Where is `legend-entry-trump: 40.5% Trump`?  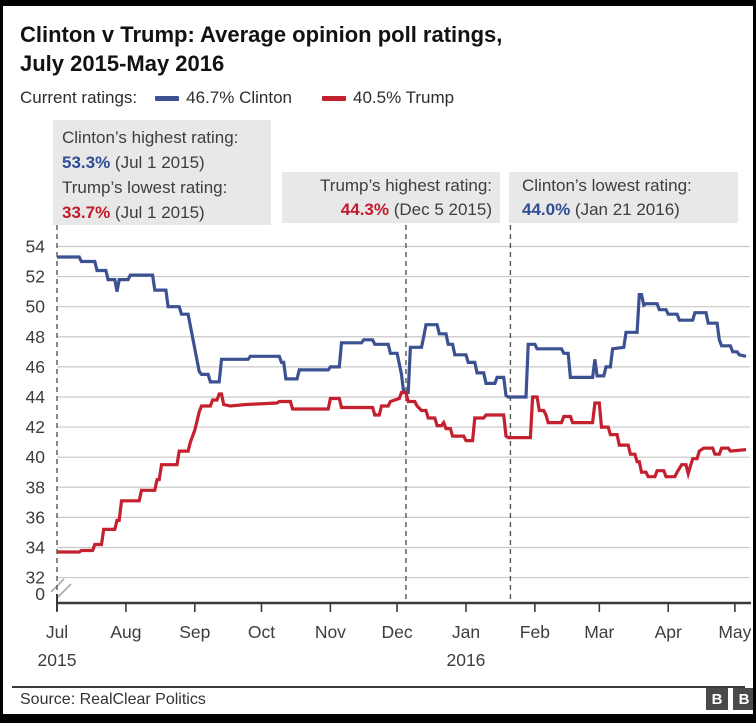 legend-entry-trump: 40.5% Trump is located at coordinates (388, 98).